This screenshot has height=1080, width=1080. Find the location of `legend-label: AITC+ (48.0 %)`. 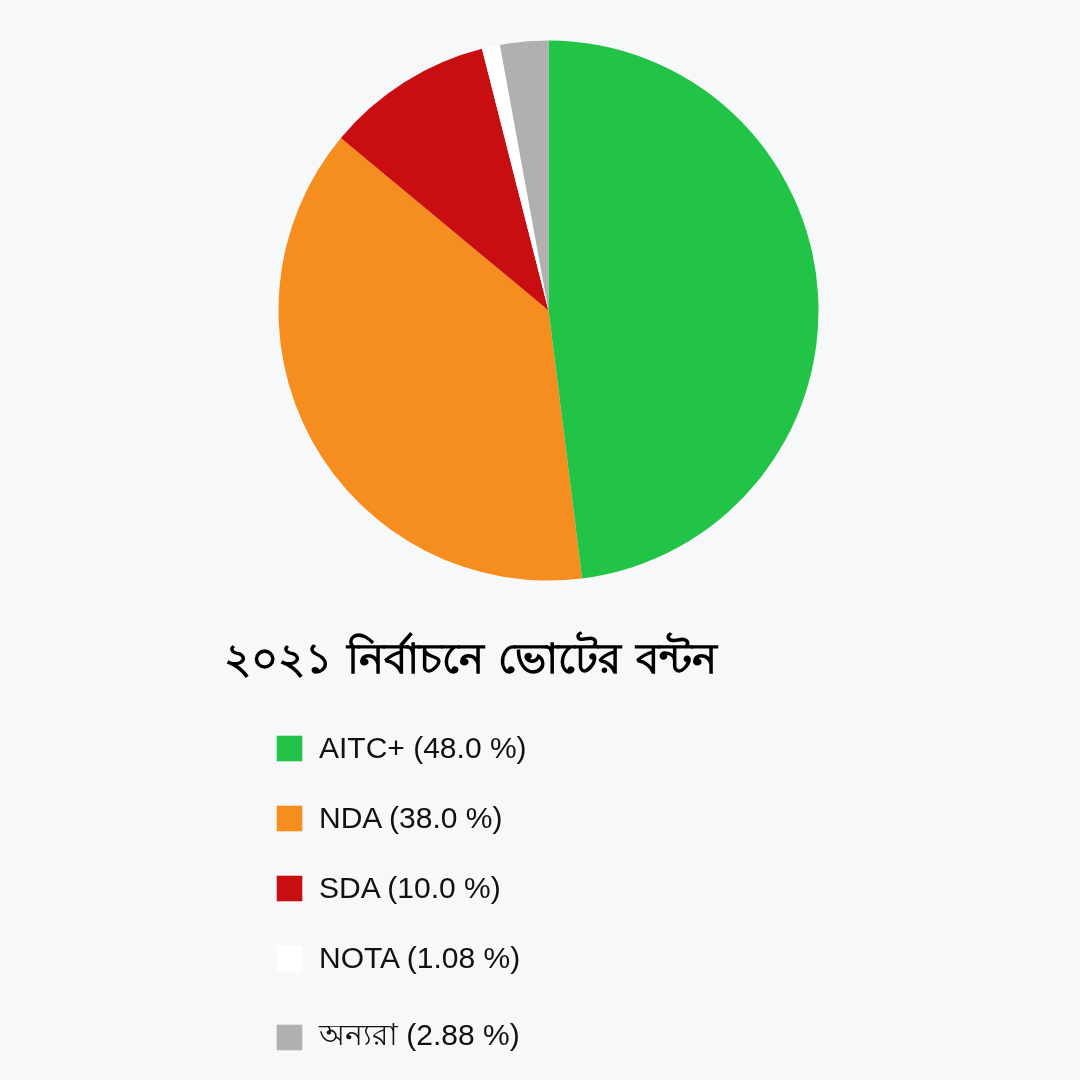

legend-label: AITC+ (48.0 %) is located at coordinates (423, 748).